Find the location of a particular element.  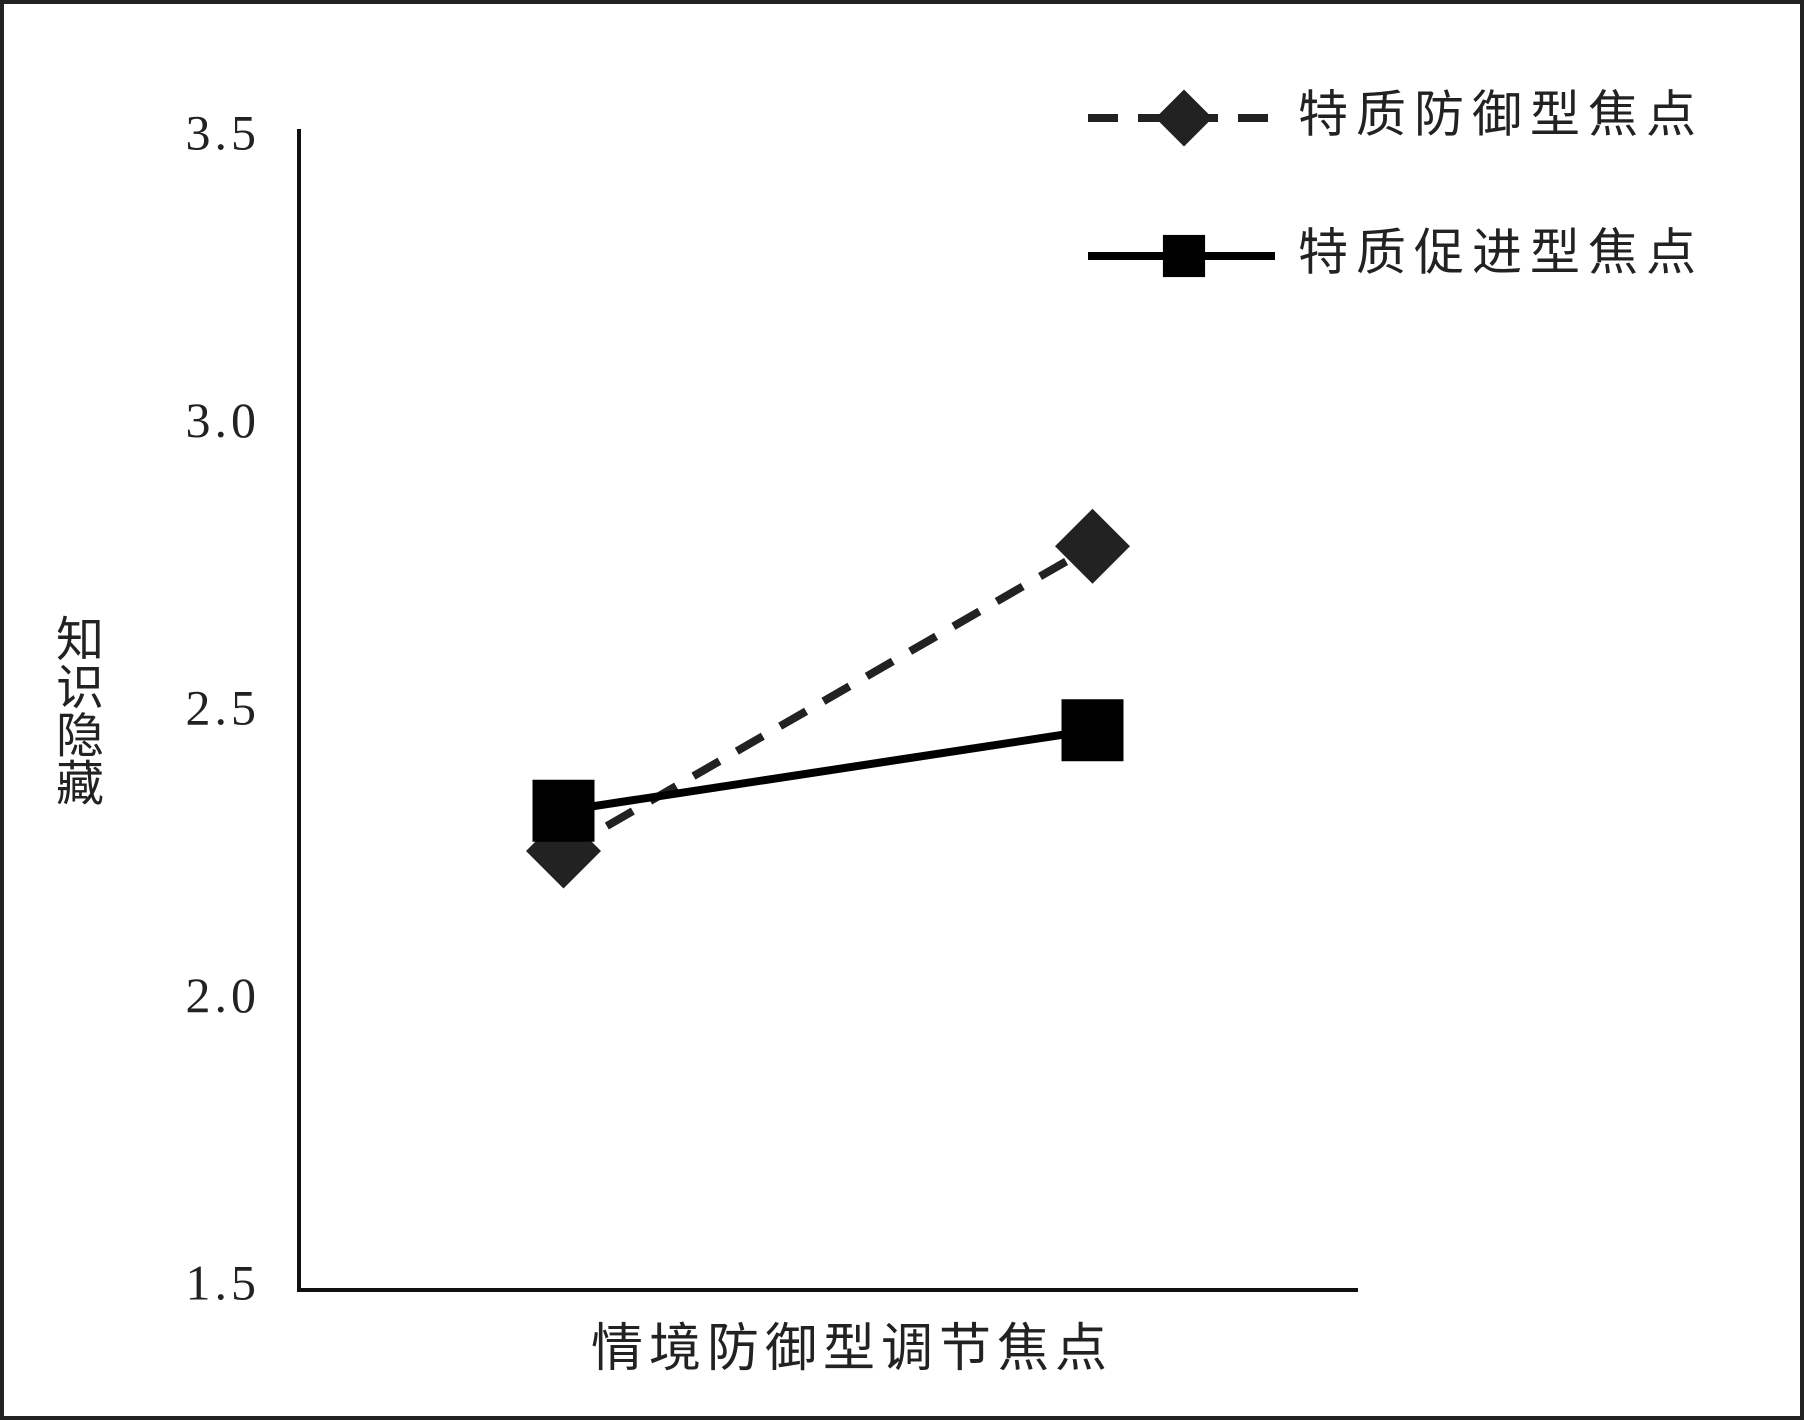

legend-label: 特质促进型焦点 is located at coordinates (1501, 253).